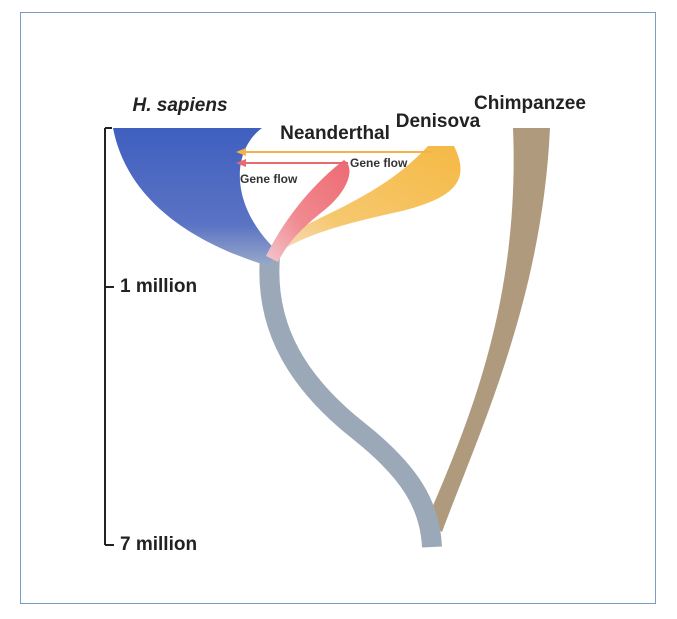 This screenshot has height=619, width=677. What do you see at coordinates (369, 198) in the screenshot?
I see `denisova-branch` at bounding box center [369, 198].